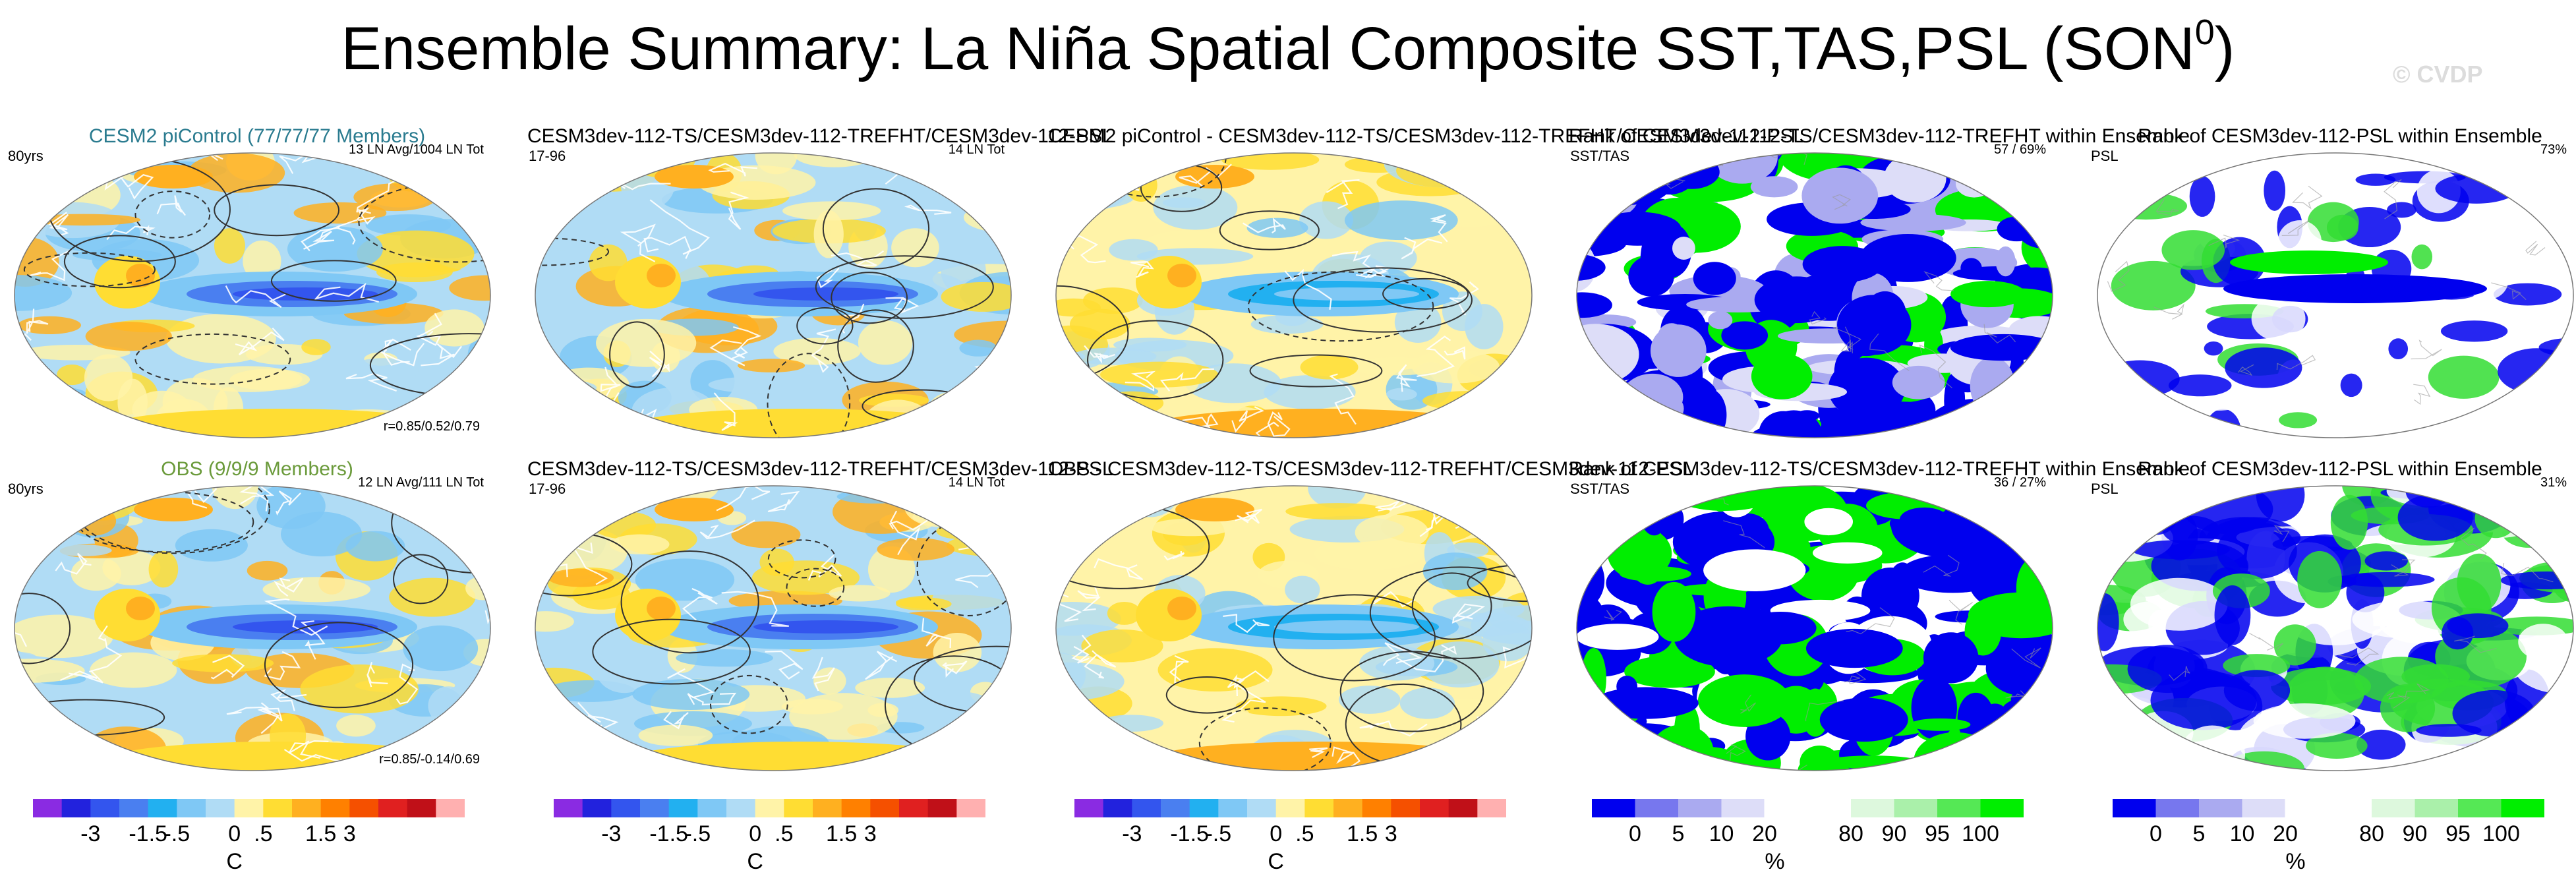  What do you see at coordinates (257, 469) in the screenshot?
I see `panel-title: OBS (9/9/9 Members)` at bounding box center [257, 469].